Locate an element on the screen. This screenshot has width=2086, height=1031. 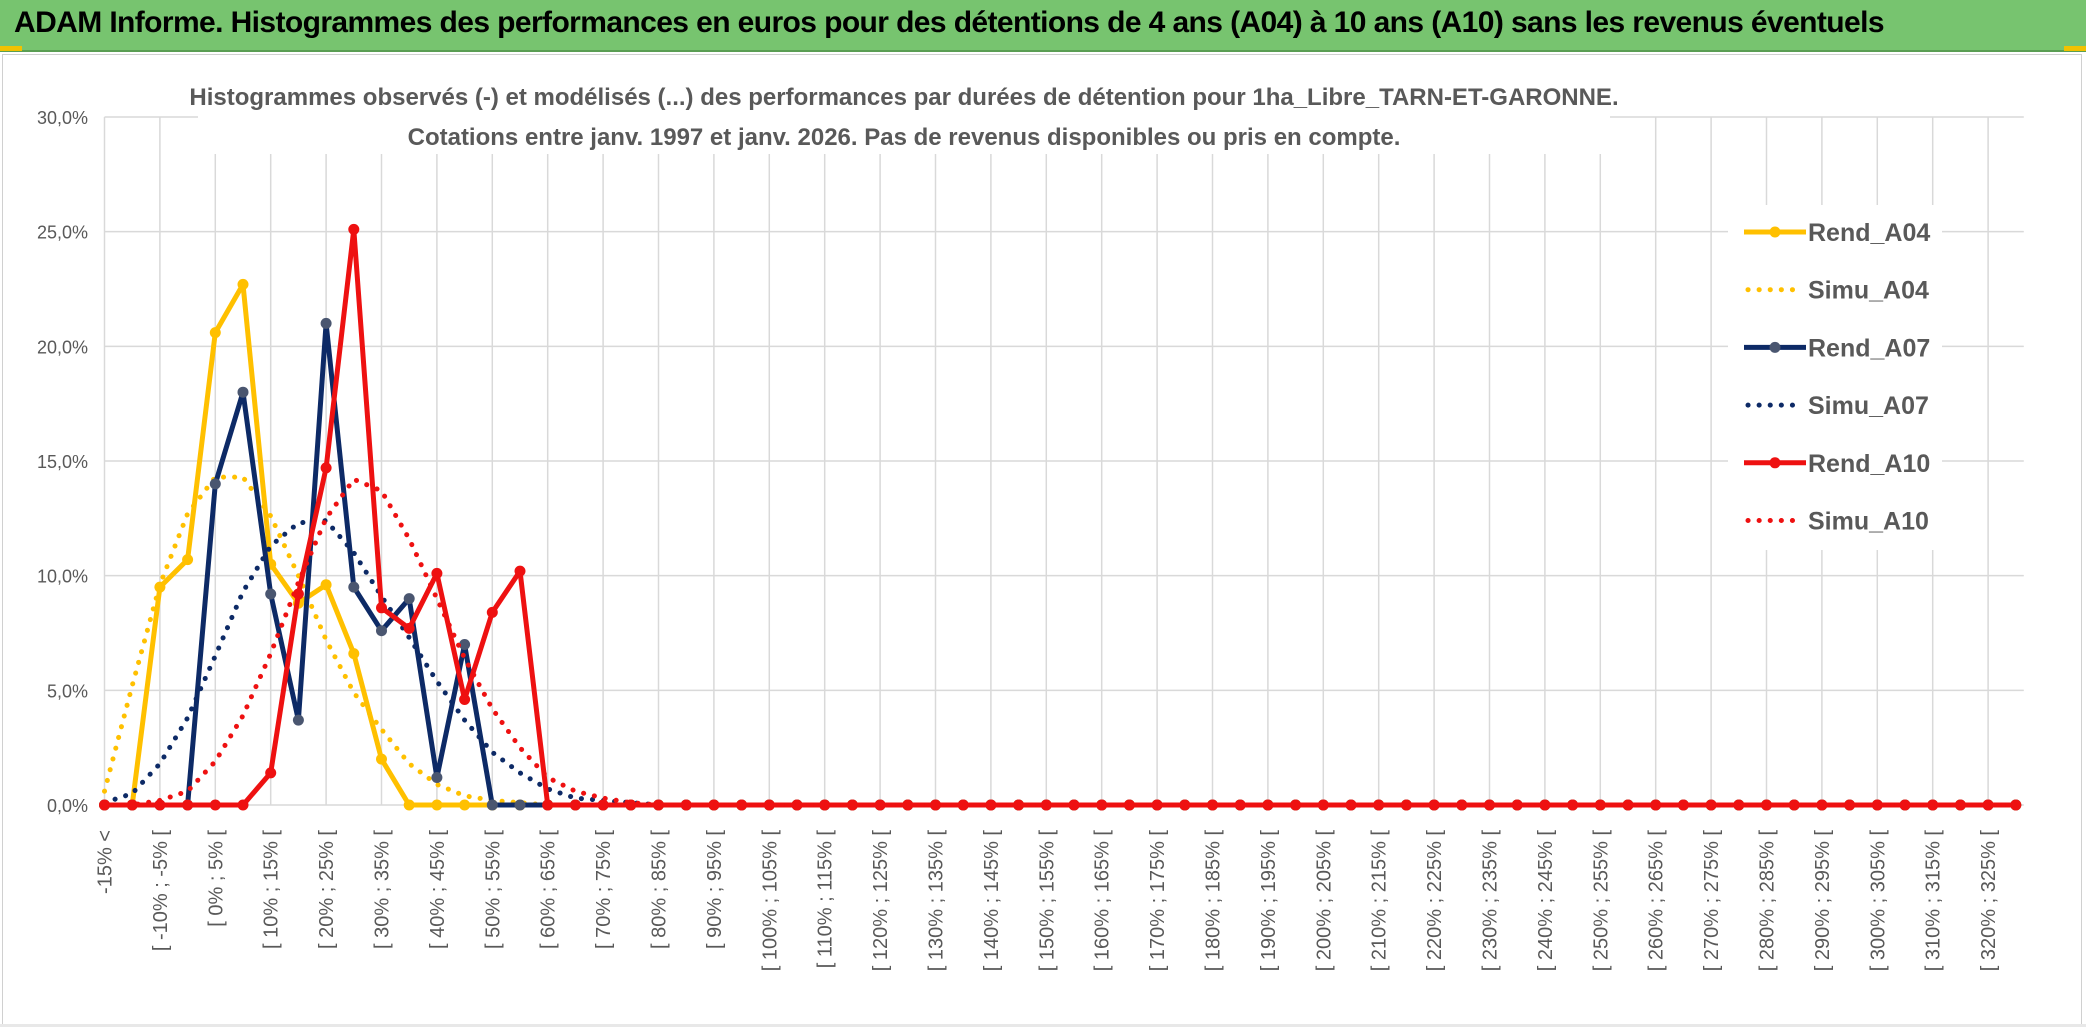
x-tick-label: [ 150% ; 155% [ is located at coordinates (1047, 901).